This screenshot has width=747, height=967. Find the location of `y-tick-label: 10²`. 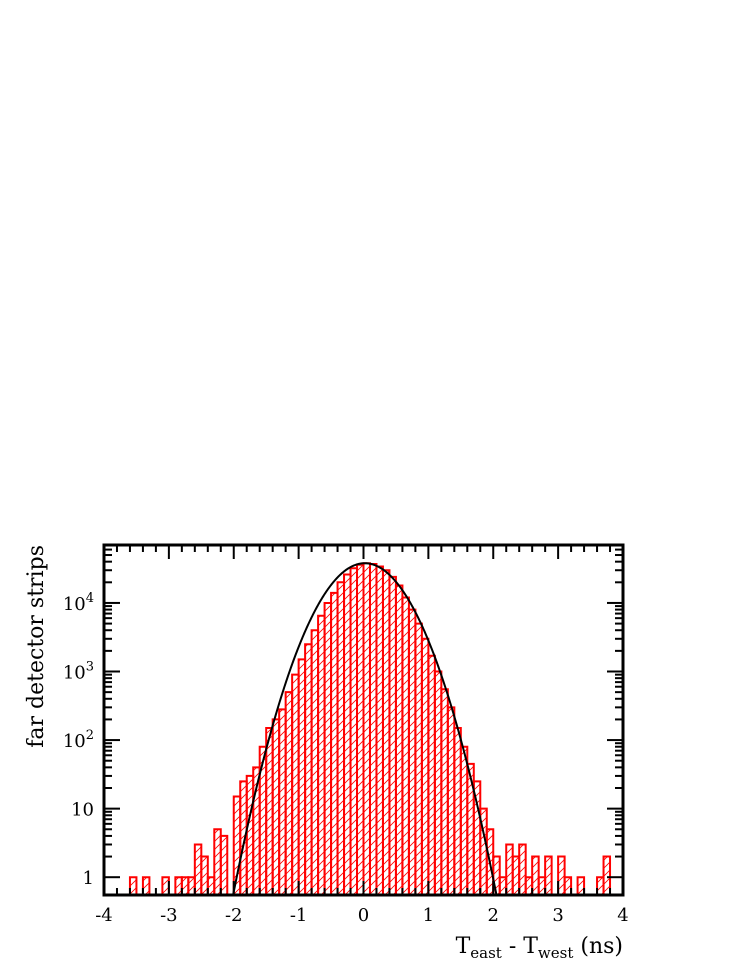

y-tick-label: 10² is located at coordinates (78, 740).